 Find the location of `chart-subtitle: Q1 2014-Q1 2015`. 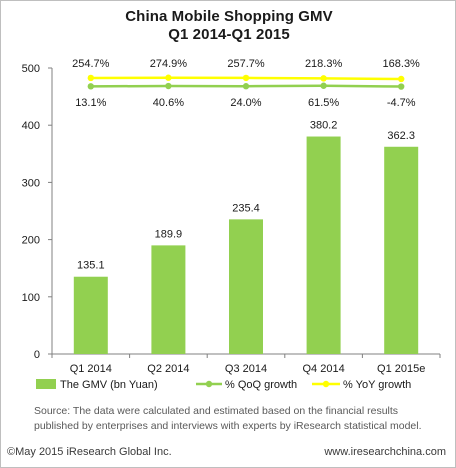

chart-subtitle: Q1 2014-Q1 2015 is located at coordinates (229, 34).